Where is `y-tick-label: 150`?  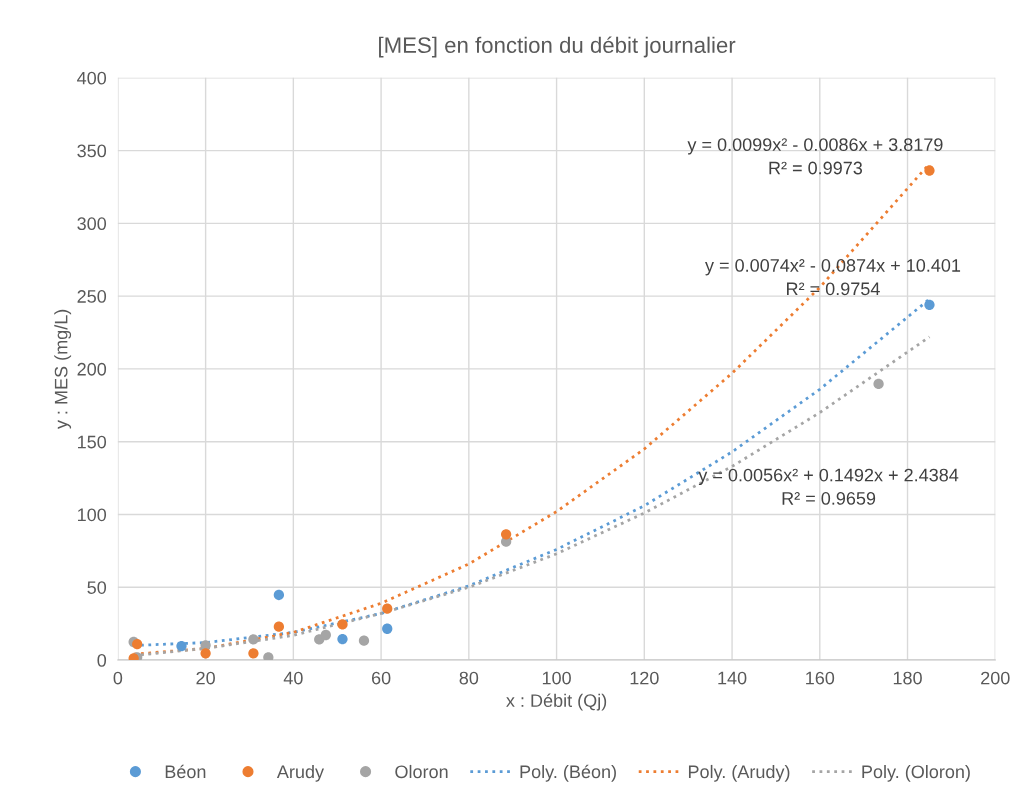
y-tick-label: 150 is located at coordinates (92, 442).